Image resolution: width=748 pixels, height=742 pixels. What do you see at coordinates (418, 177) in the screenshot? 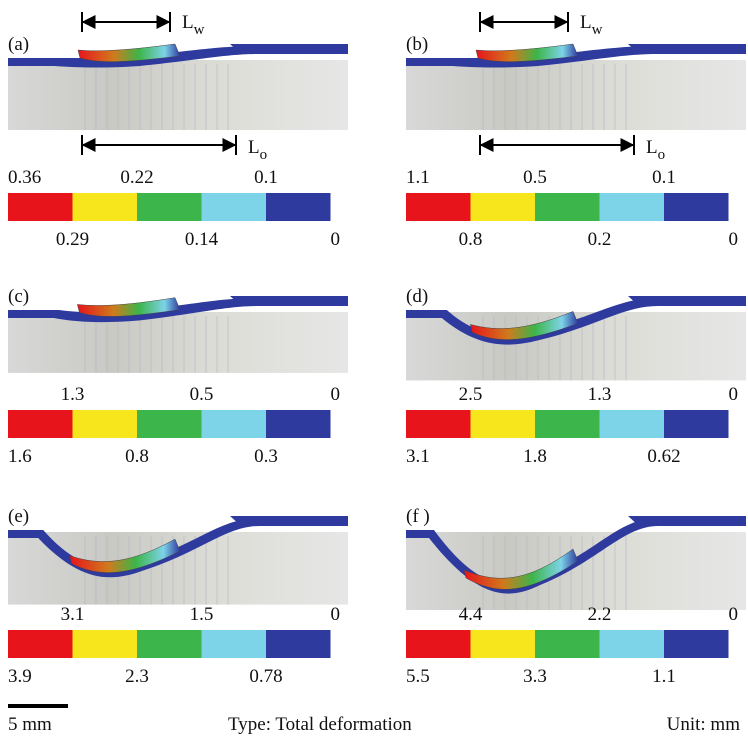
I see `colorbar-label: 1.1` at bounding box center [418, 177].